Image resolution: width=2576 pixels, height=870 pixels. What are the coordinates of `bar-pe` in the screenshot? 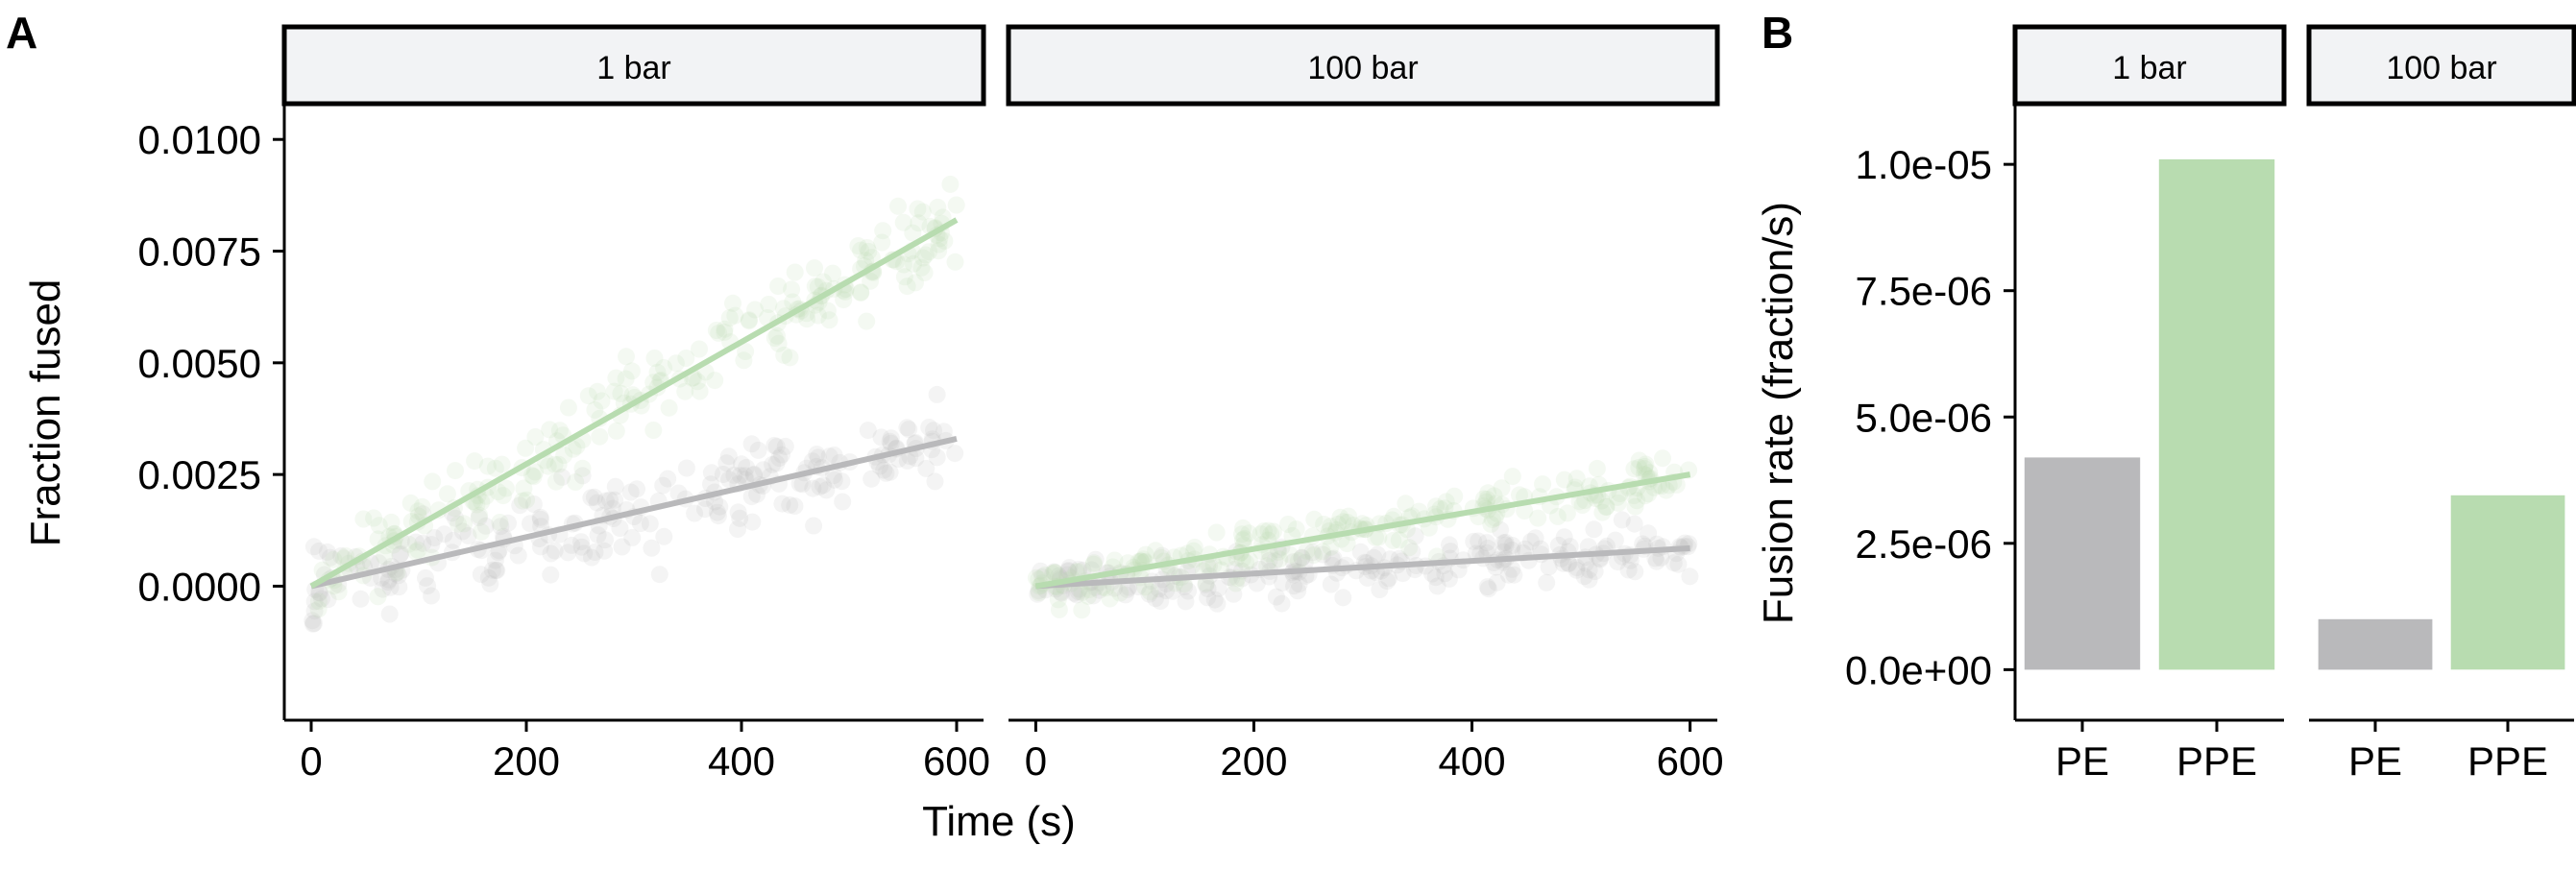 It's located at (2082, 564).